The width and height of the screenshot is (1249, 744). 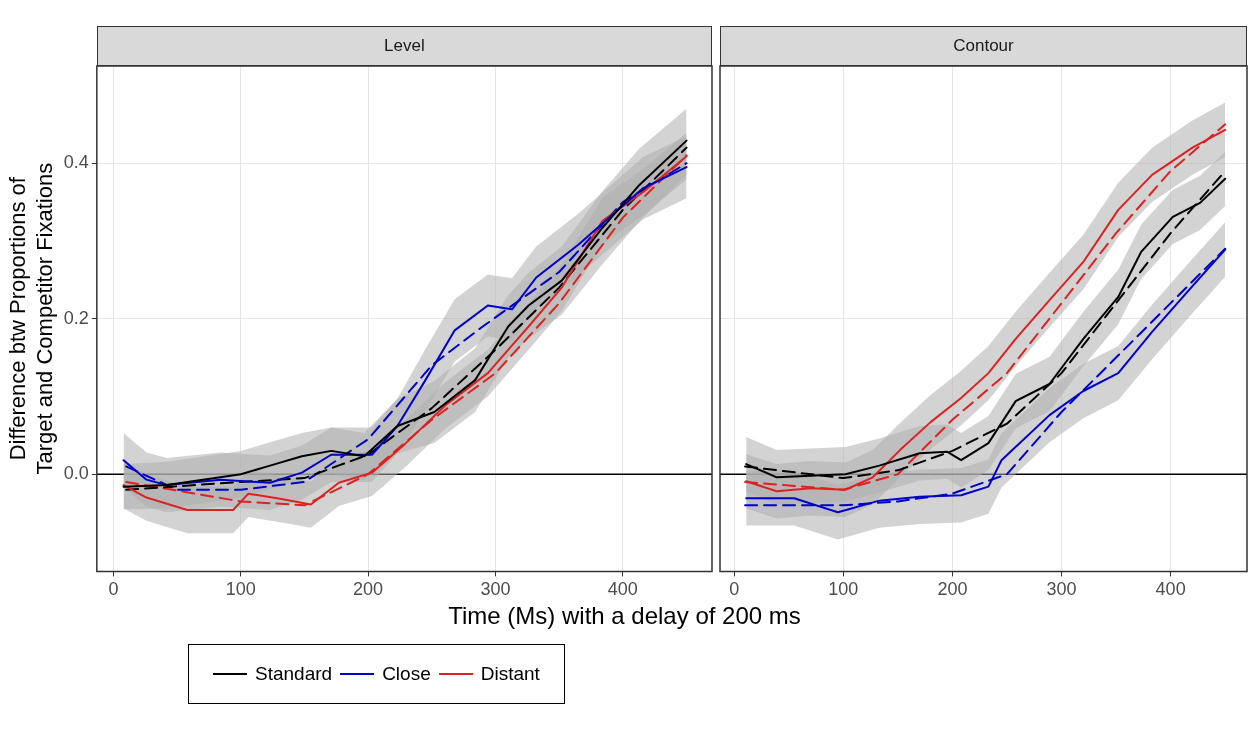 What do you see at coordinates (510, 674) in the screenshot?
I see `legend-label: Distant` at bounding box center [510, 674].